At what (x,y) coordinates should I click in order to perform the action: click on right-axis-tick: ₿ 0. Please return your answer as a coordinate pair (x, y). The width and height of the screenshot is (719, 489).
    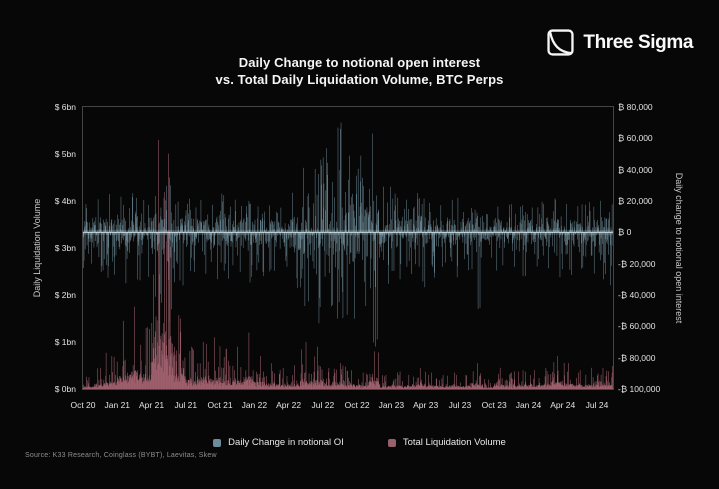
    Looking at the image, I should click on (625, 232).